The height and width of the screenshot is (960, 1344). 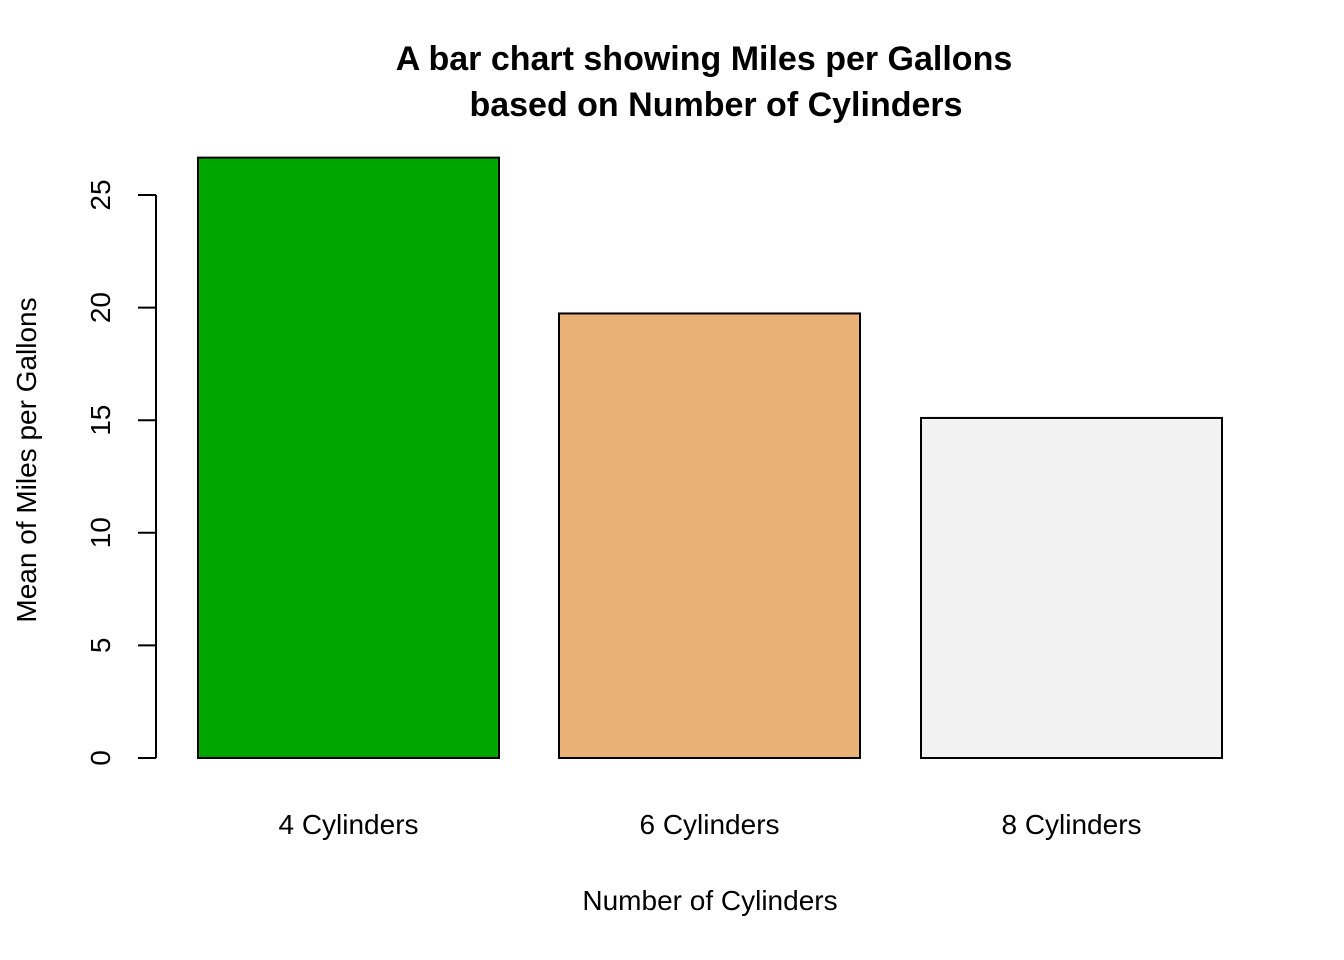 What do you see at coordinates (348, 457) in the screenshot?
I see `bar-4-cylinders` at bounding box center [348, 457].